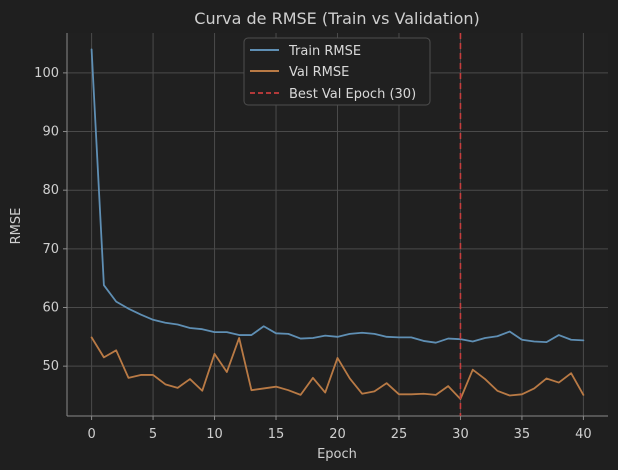 Image resolution: width=618 pixels, height=470 pixels. Describe the element at coordinates (336, 18) in the screenshot. I see `chart-title: Curva de RMSE (Train vs Validation)` at that location.